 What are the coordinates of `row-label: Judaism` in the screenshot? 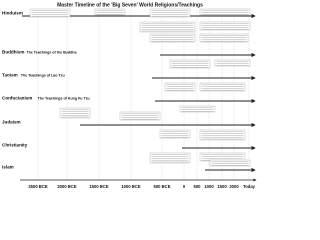 It's located at (11, 122).